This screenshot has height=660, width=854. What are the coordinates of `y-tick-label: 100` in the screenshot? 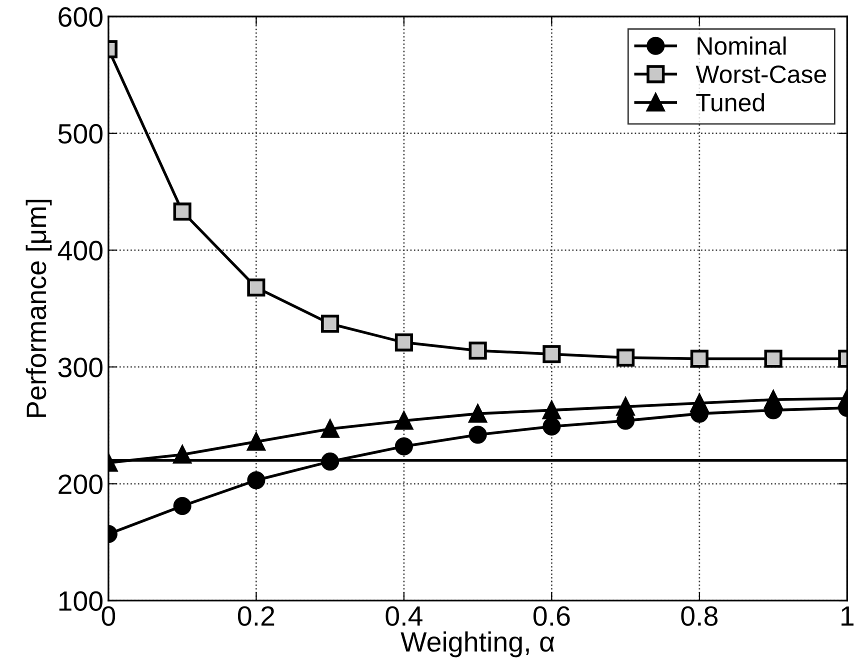 It's located at (81, 601).